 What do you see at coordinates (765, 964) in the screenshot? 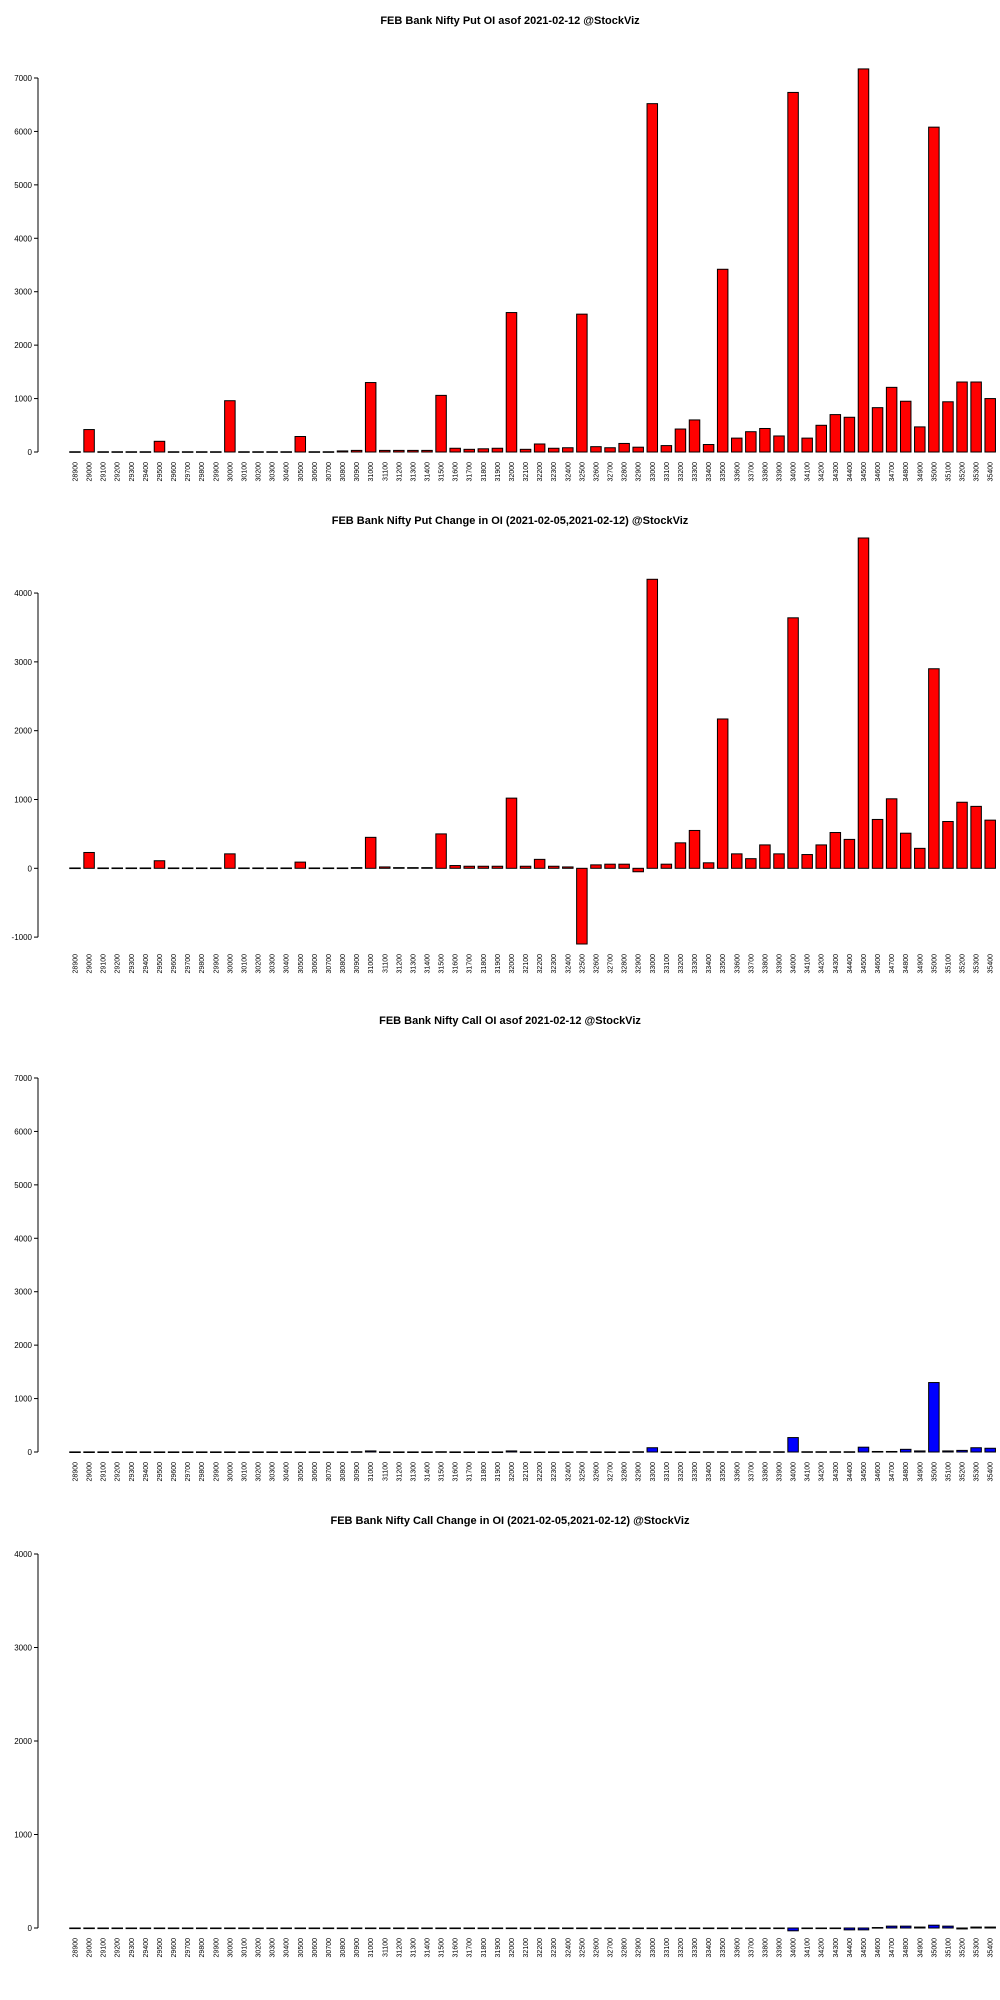
I see `x-tick-label: 33800` at bounding box center [765, 964].